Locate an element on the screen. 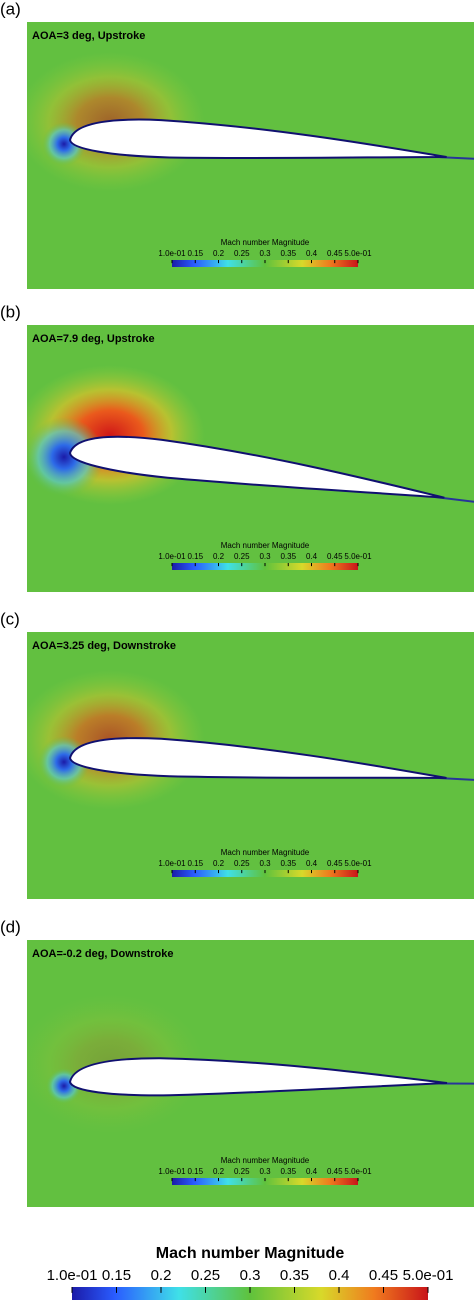 This screenshot has width=474, height=1305. panel-annotation: AOA=-0.2 deg, Downstroke is located at coordinates (103, 954).